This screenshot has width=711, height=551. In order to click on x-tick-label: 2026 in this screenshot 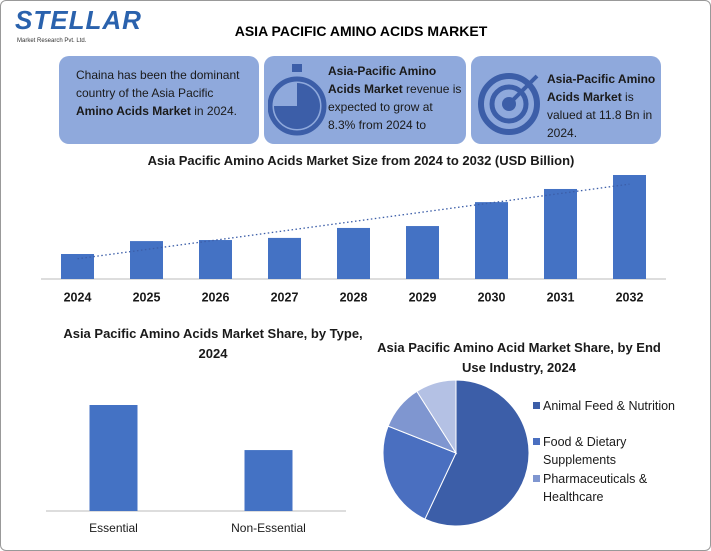, I will do `click(216, 297)`.